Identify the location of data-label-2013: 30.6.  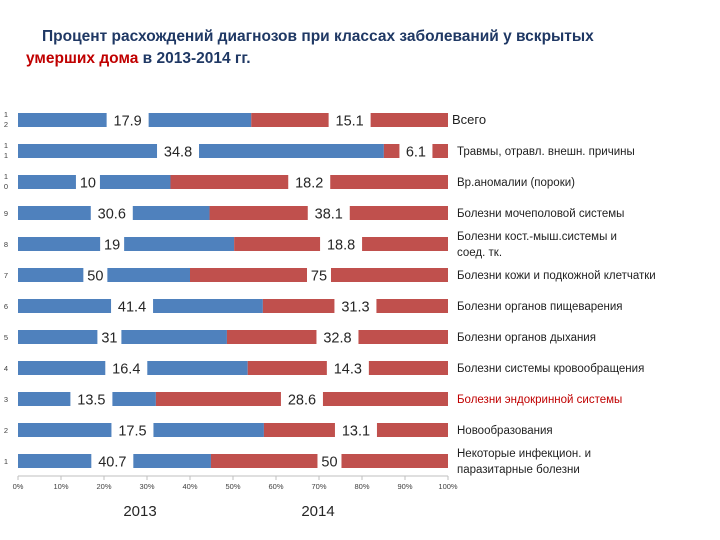
(112, 215).